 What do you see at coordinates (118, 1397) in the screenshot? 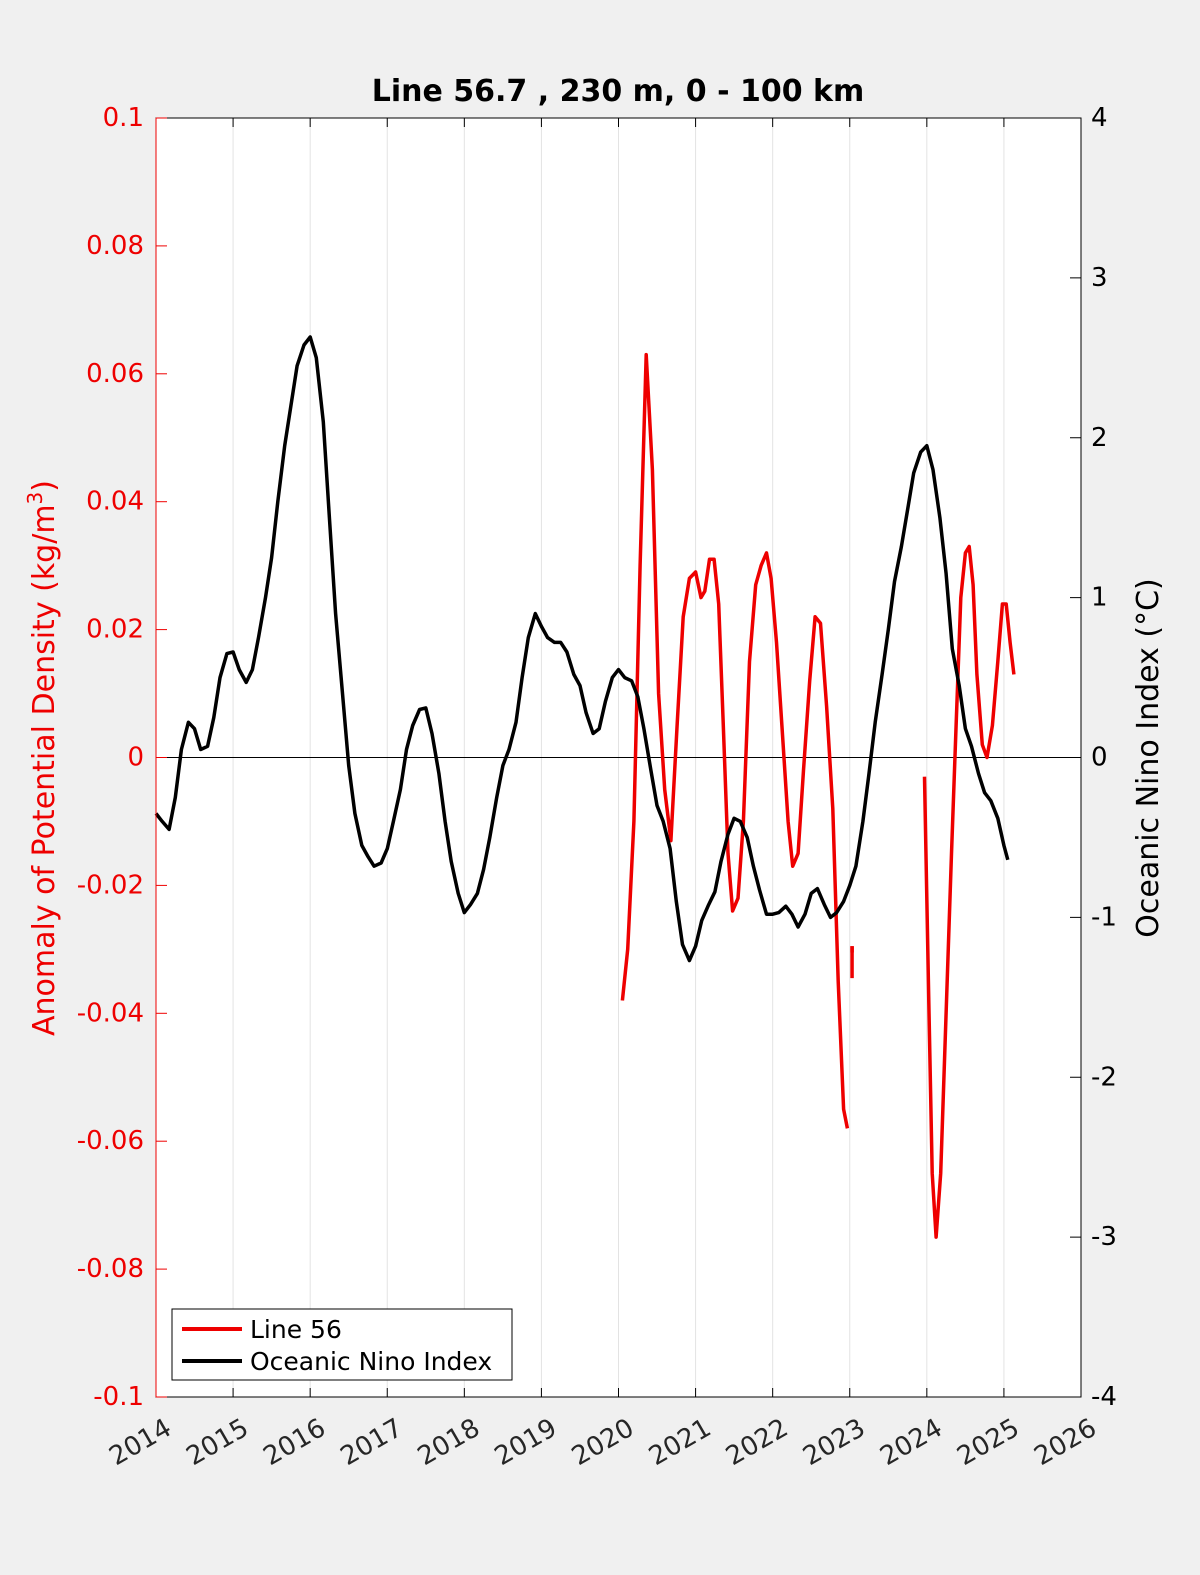
I see `y-left-tick-label: -0.1` at bounding box center [118, 1397].